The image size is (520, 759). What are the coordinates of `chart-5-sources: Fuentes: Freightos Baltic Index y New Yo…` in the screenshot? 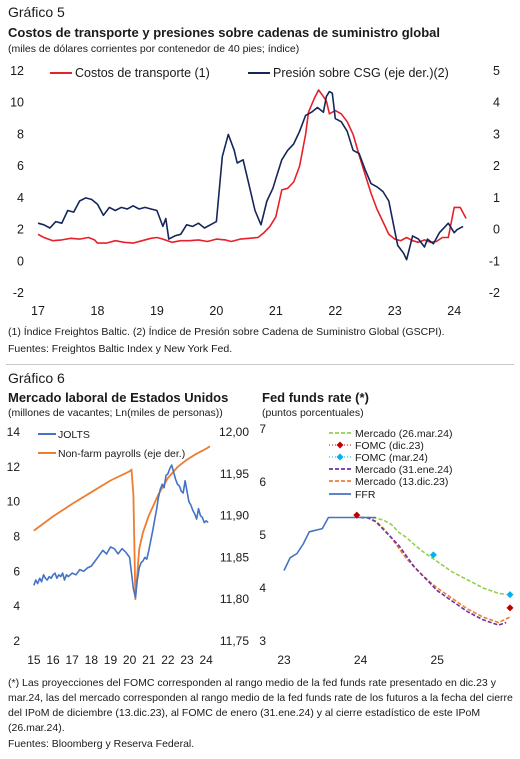 It's located at (120, 349).